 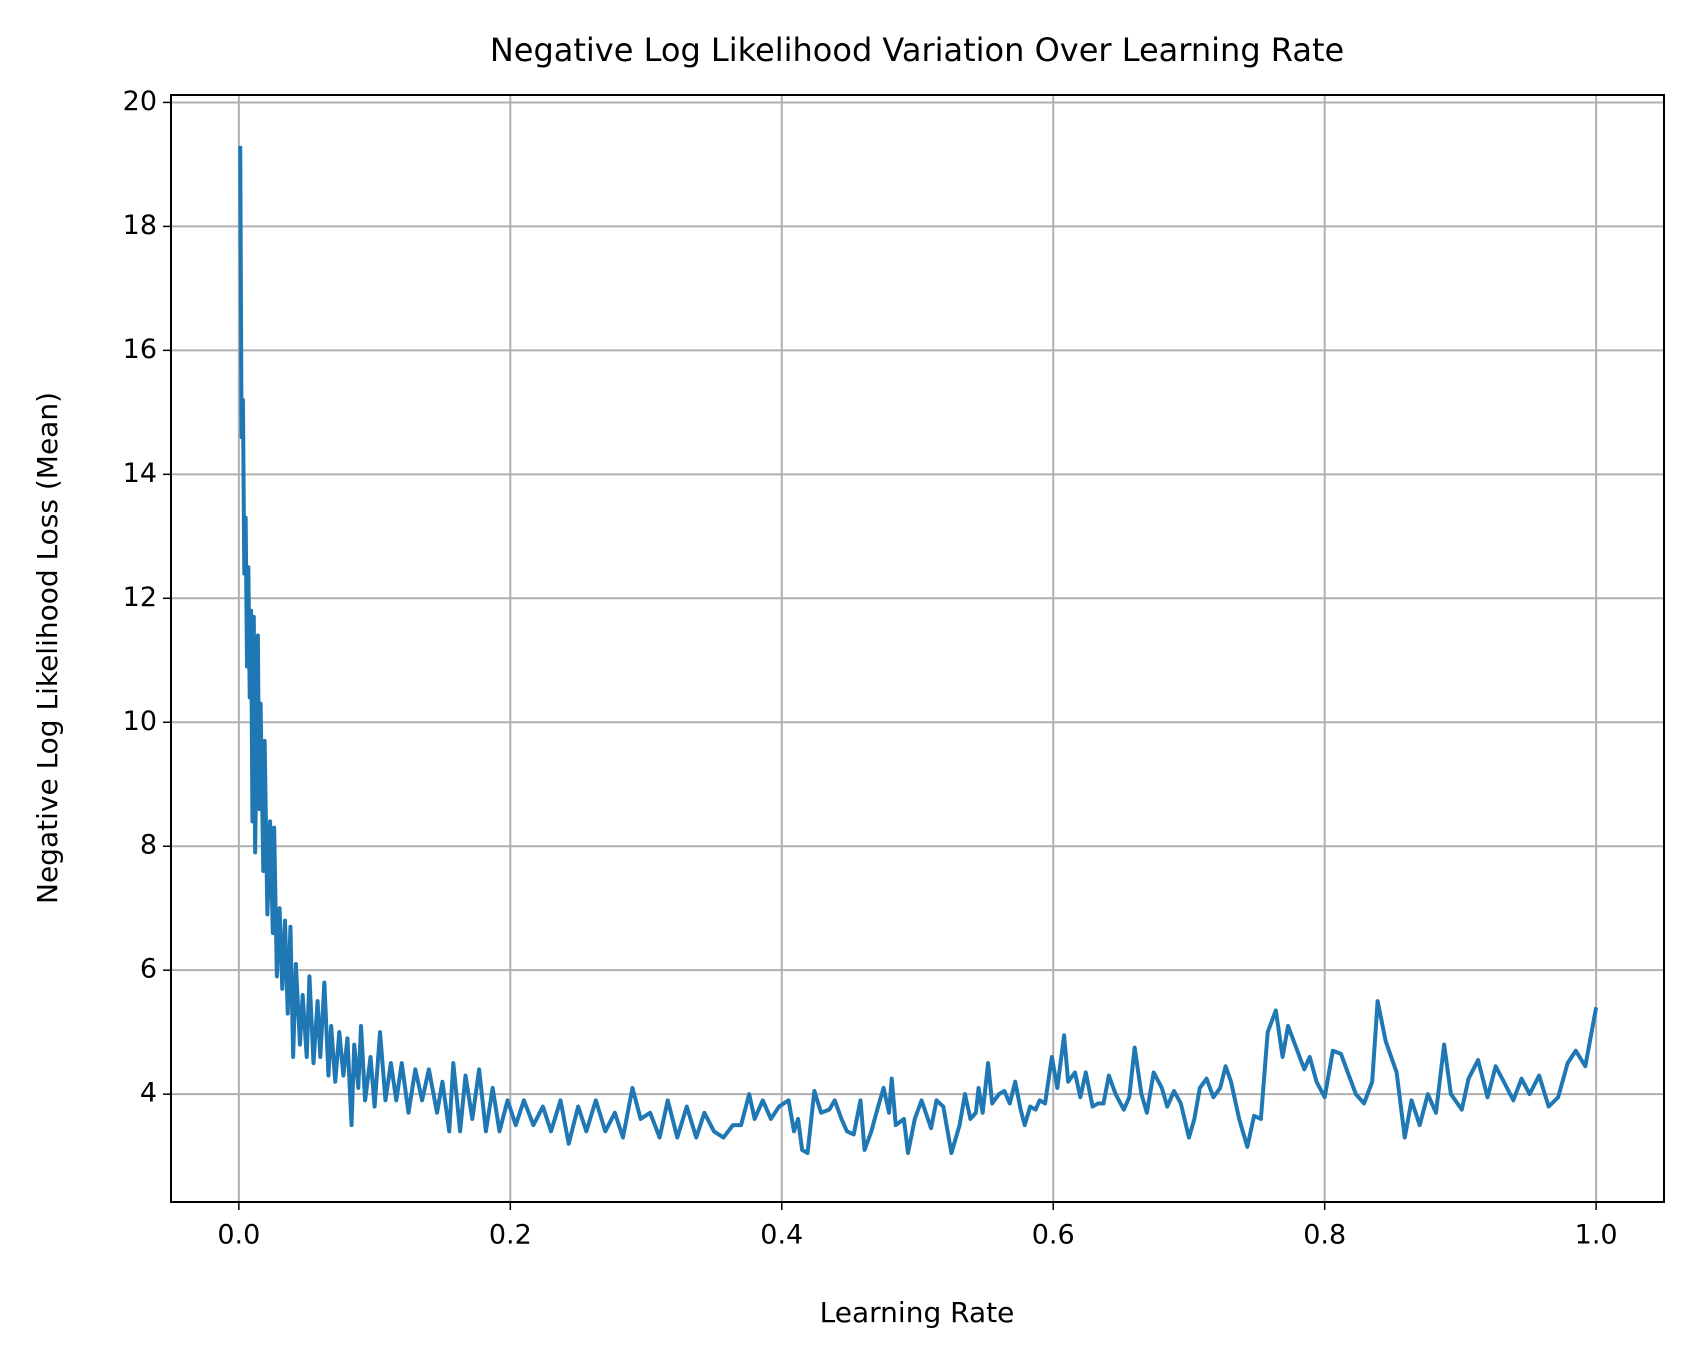 I want to click on y-tick-label: 16, so click(x=140, y=349).